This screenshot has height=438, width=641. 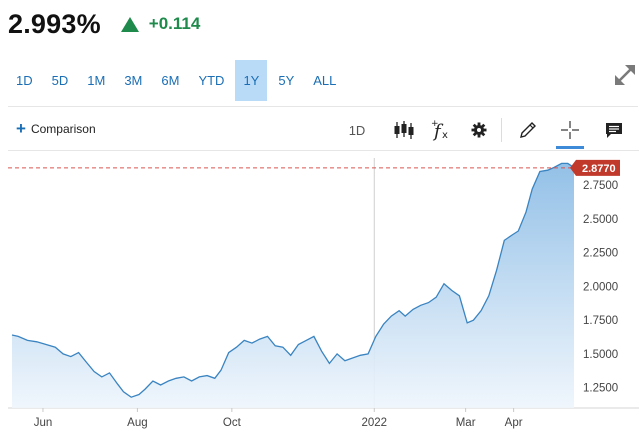 I want to click on time-range-selector: 1D 5D 1M 3M 6M YTD 1Y 5Y ALL, so click(x=177, y=80).